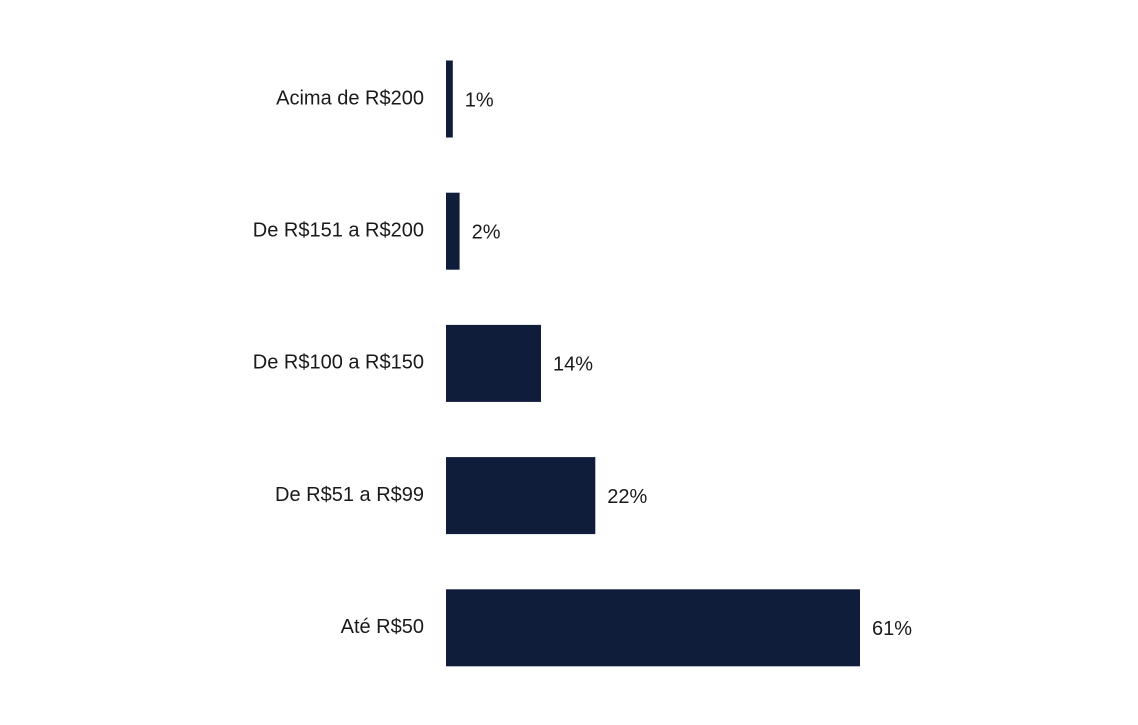 Image resolution: width=1138 pixels, height=725 pixels. Describe the element at coordinates (349, 495) in the screenshot. I see `category-label: De R$51 a R$99` at that location.